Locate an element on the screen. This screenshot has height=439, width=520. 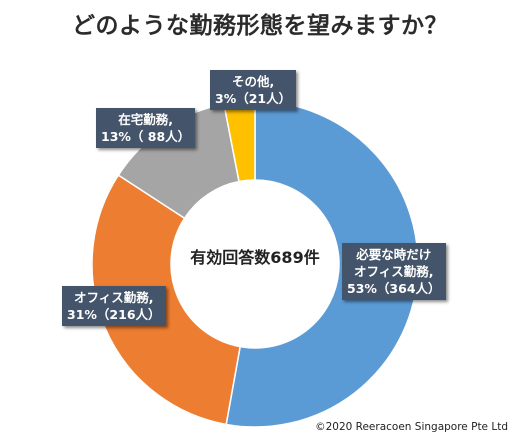
slice-label-other: その他, 3%（21人） is located at coordinates (253, 90).